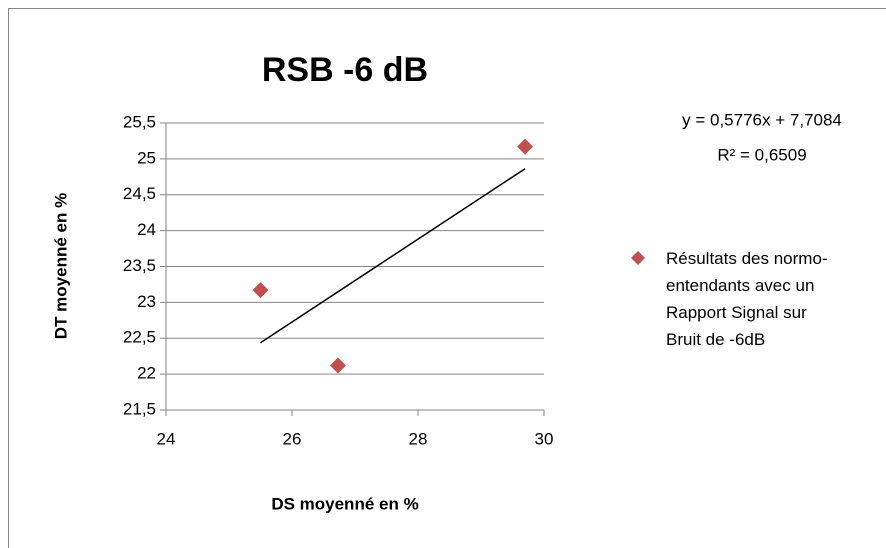 The height and width of the screenshot is (548, 886). I want to click on y-tick-label: 21,5, so click(139, 408).